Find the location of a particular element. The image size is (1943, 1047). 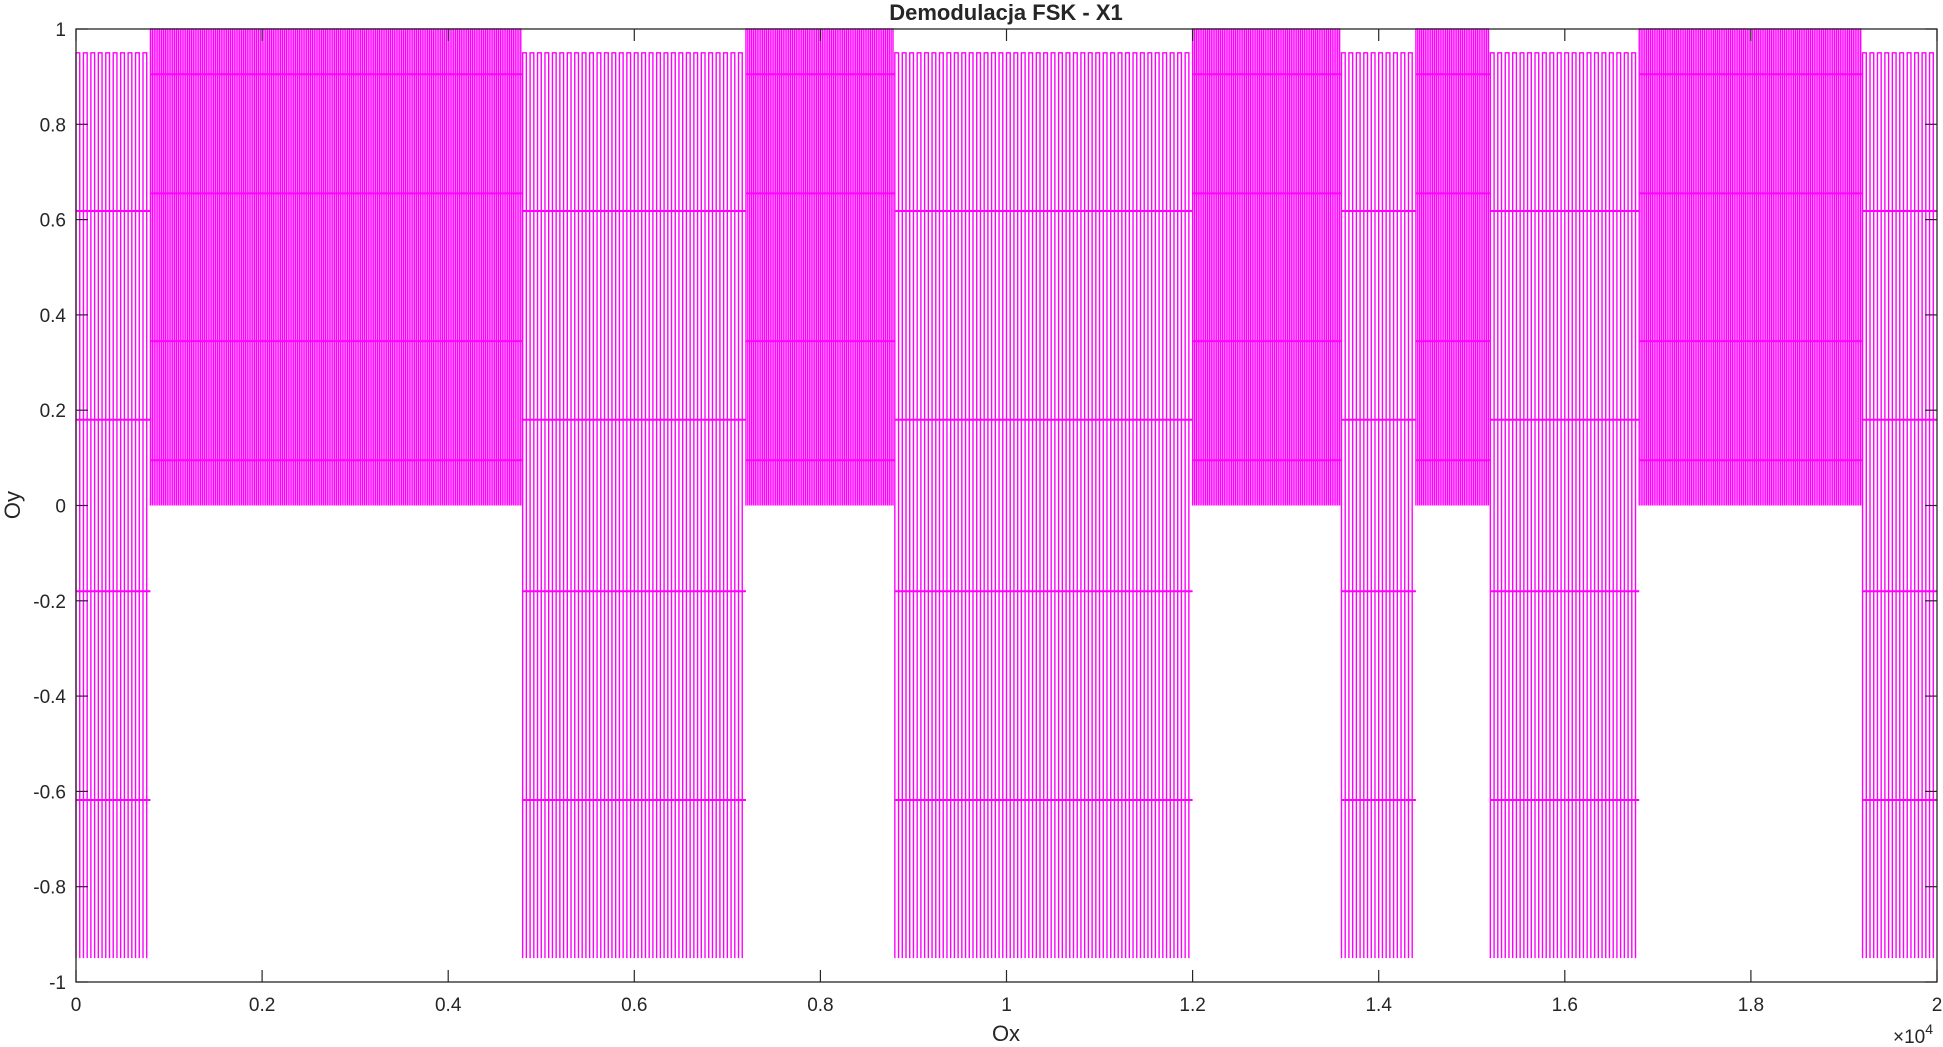

x-tick-label: 1.2 is located at coordinates (1192, 1005).